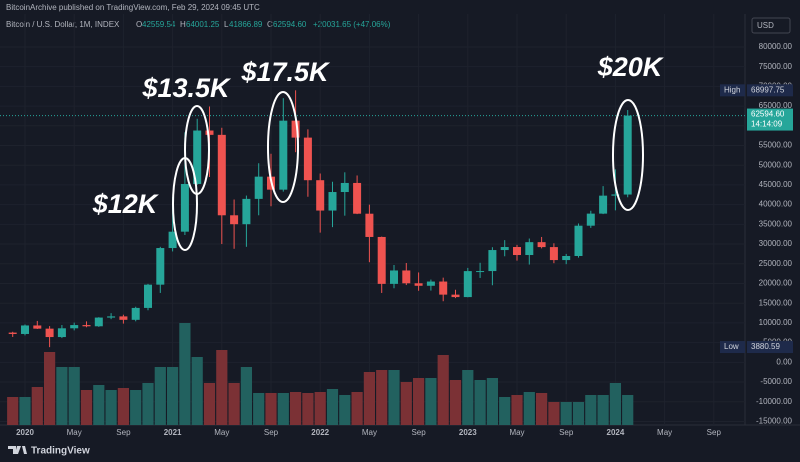 The image size is (800, 462). I want to click on y-tick-label: 25000.00, so click(776, 263).